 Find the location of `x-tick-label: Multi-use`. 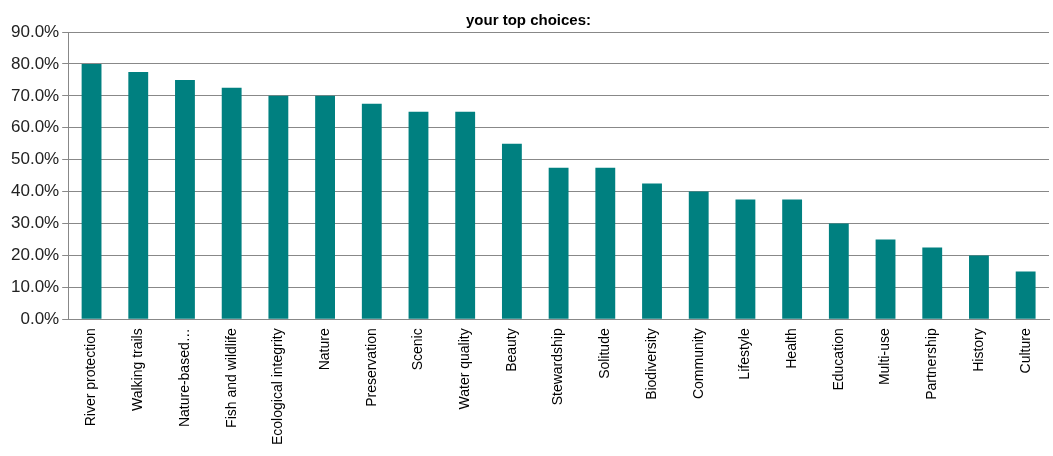

x-tick-label: Multi-use is located at coordinates (884, 357).